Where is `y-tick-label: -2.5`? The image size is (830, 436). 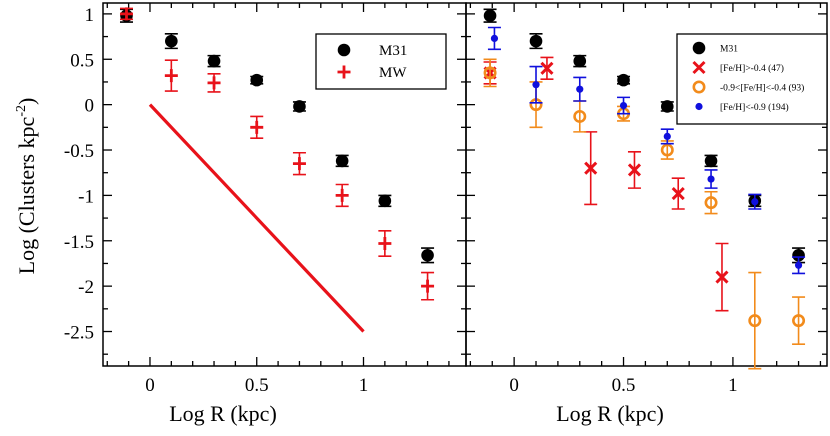 y-tick-label: -2.5 is located at coordinates (79, 333).